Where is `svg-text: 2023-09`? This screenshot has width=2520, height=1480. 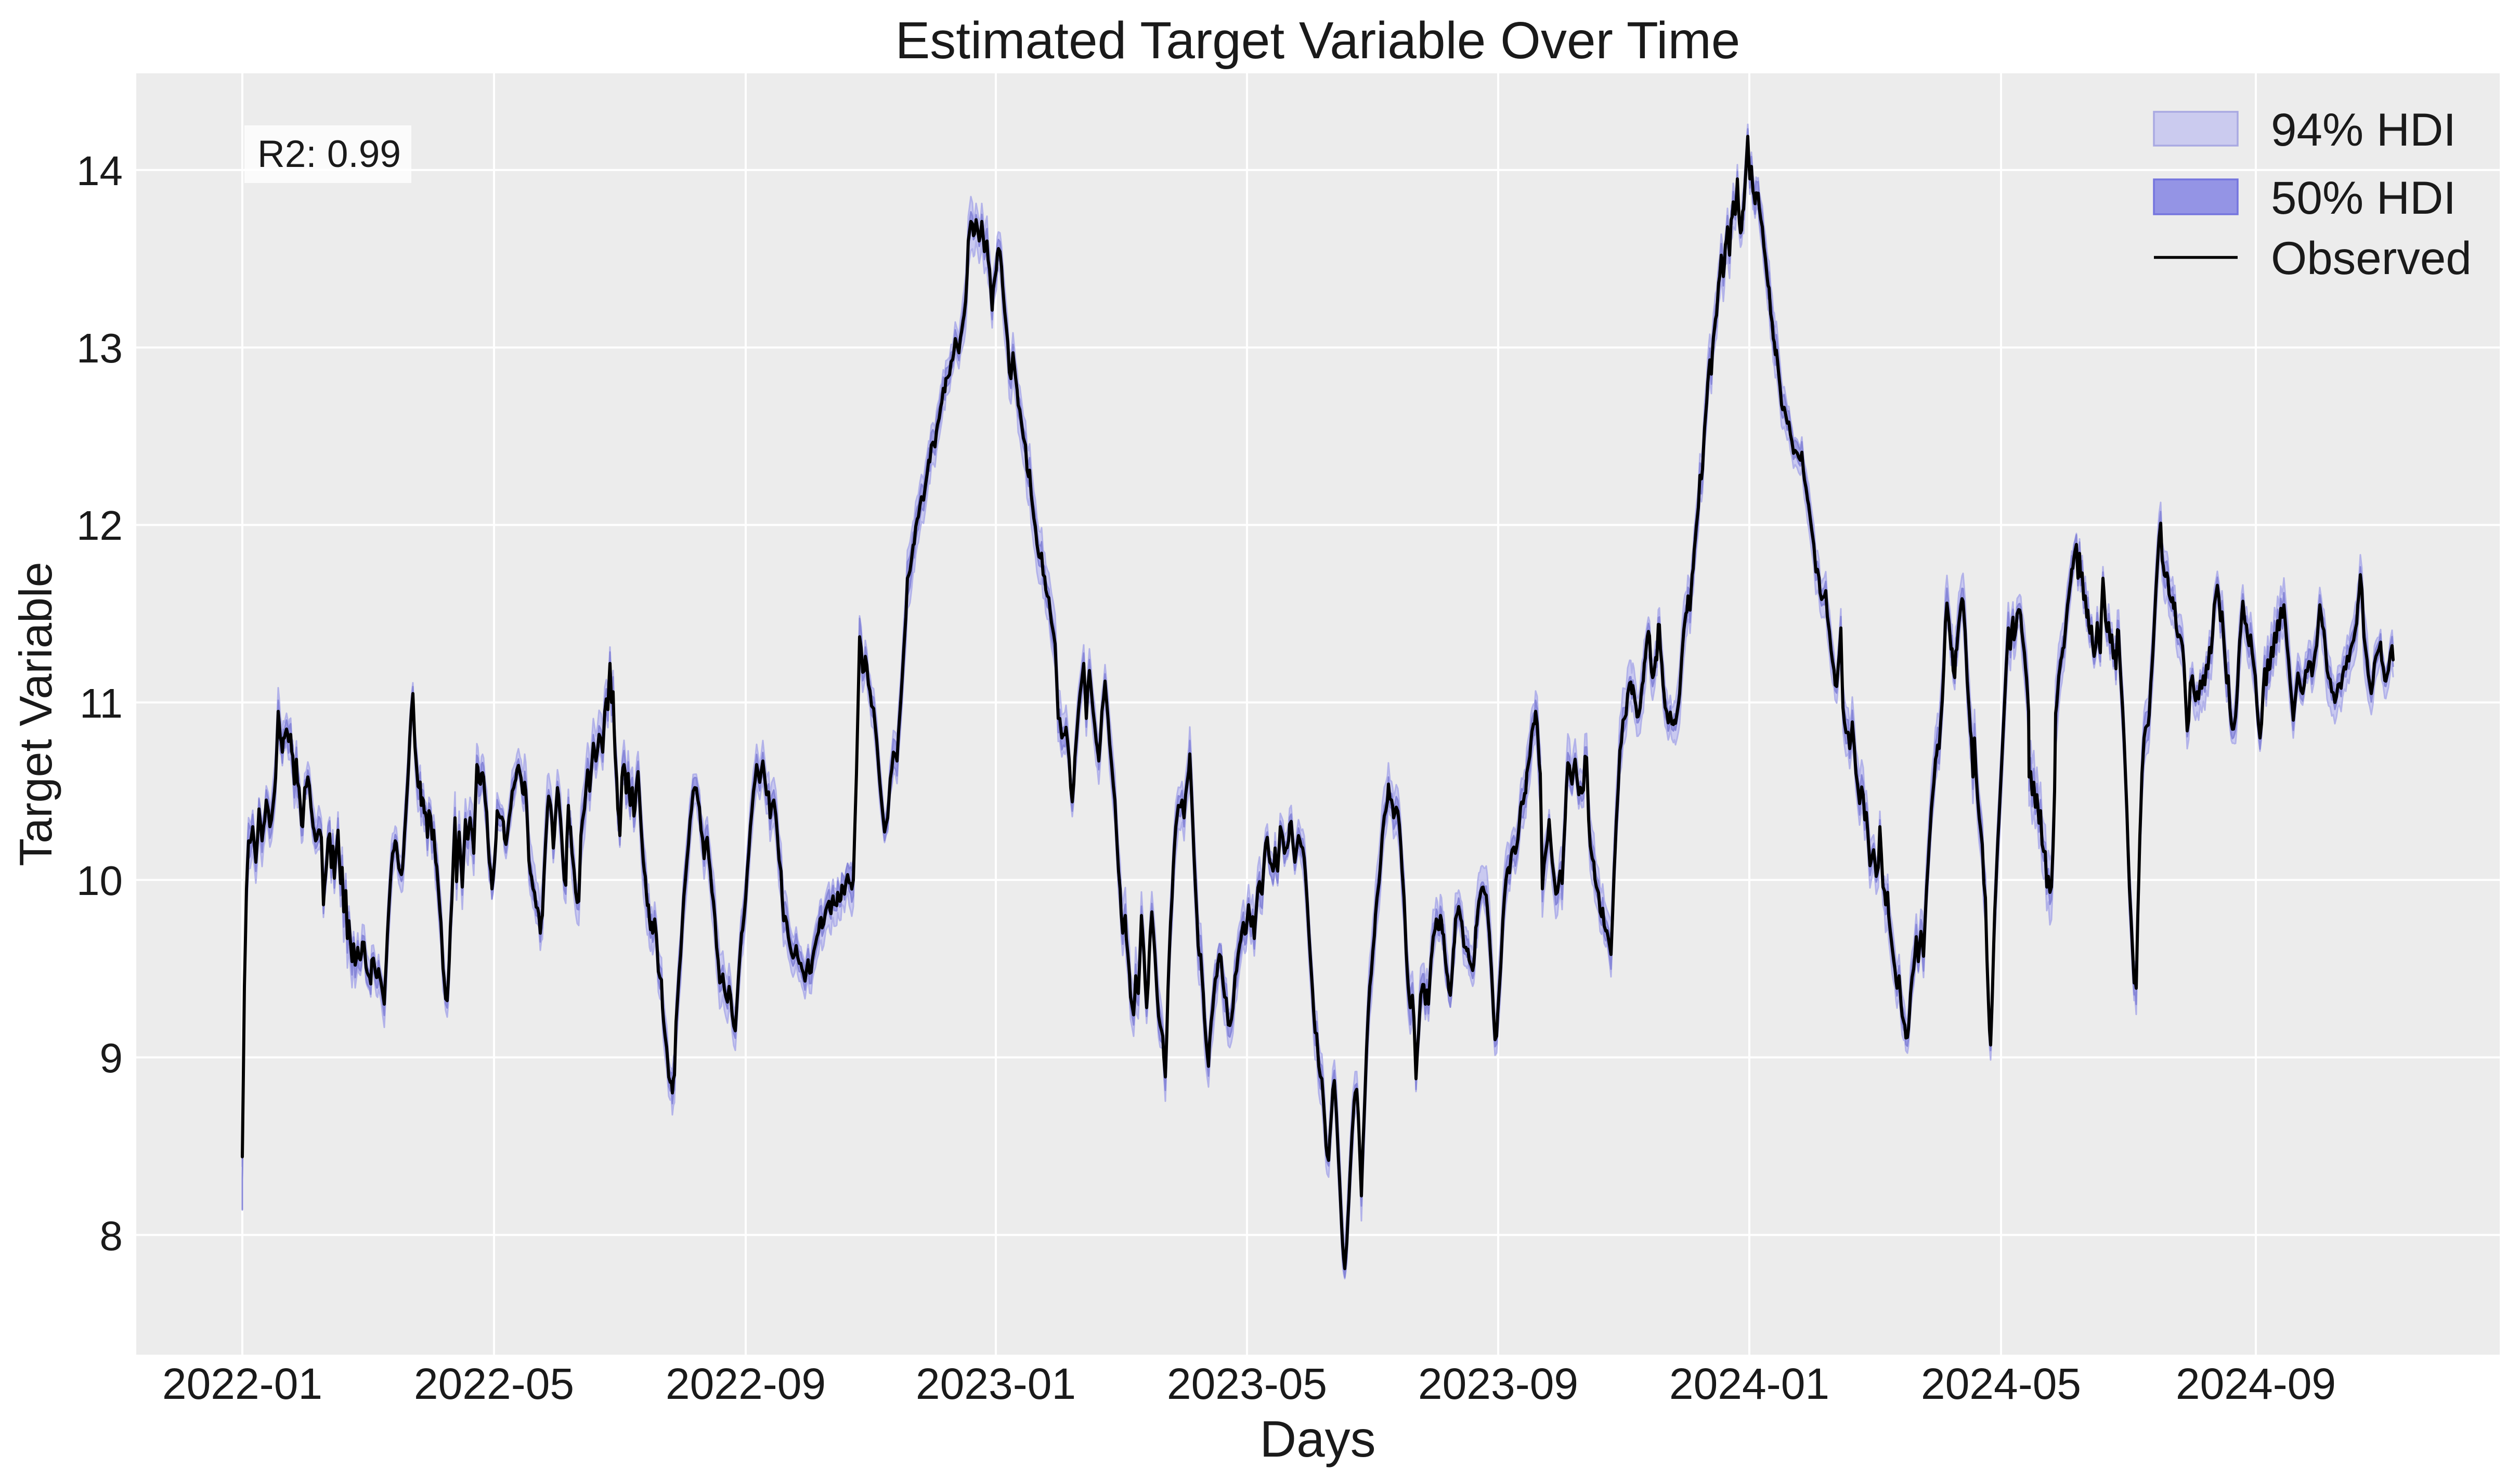 svg-text: 2023-09 is located at coordinates (1498, 1383).